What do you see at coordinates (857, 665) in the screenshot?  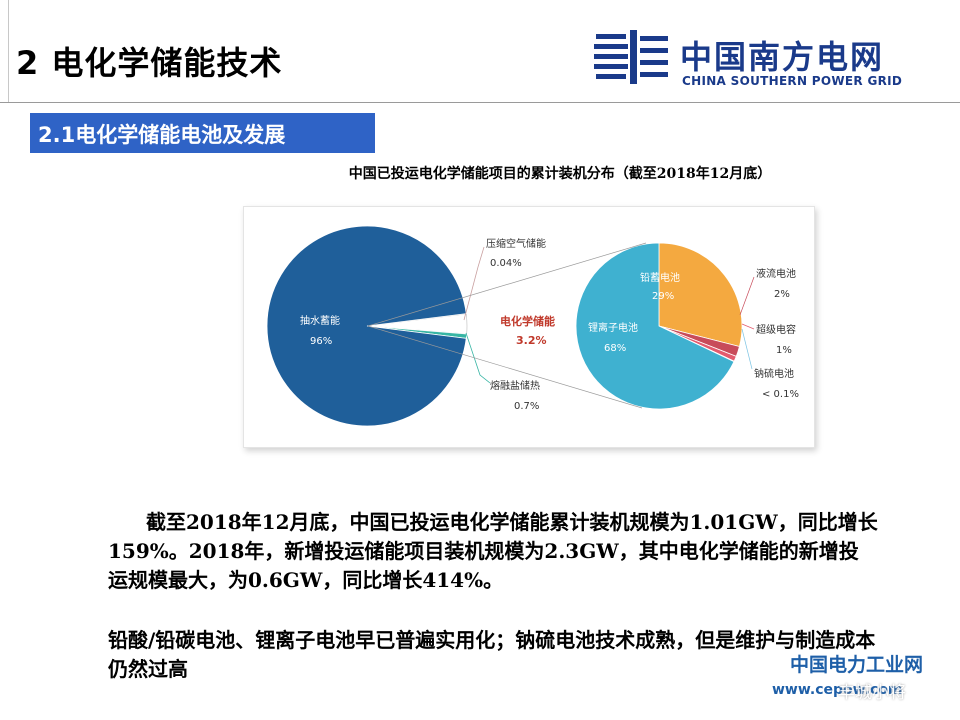 I see `watermark-site-name: 中国电力工业网` at bounding box center [857, 665].